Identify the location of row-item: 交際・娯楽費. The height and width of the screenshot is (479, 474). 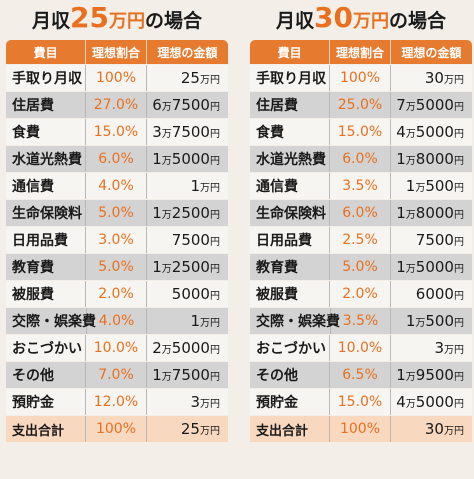
(51, 321).